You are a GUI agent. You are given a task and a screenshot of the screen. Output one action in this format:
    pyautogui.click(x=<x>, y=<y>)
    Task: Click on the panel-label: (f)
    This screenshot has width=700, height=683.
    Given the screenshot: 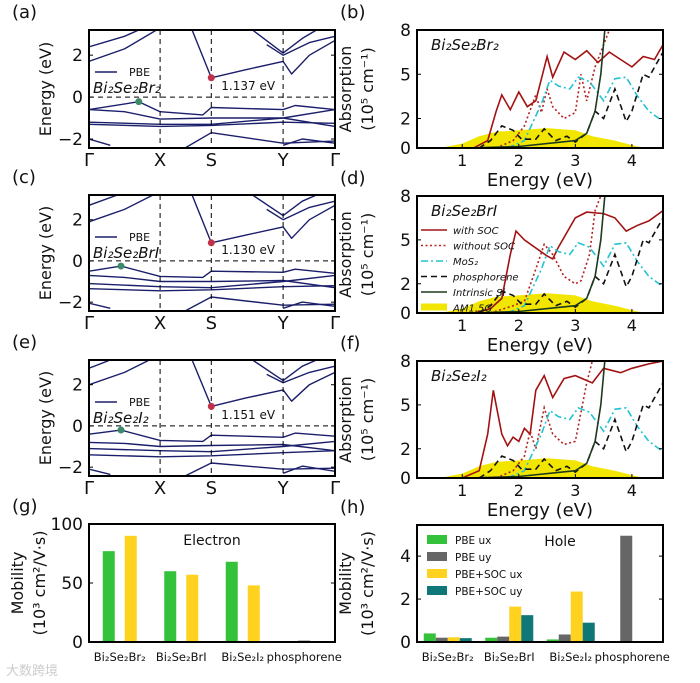 What is the action you would take?
    pyautogui.click(x=350, y=343)
    